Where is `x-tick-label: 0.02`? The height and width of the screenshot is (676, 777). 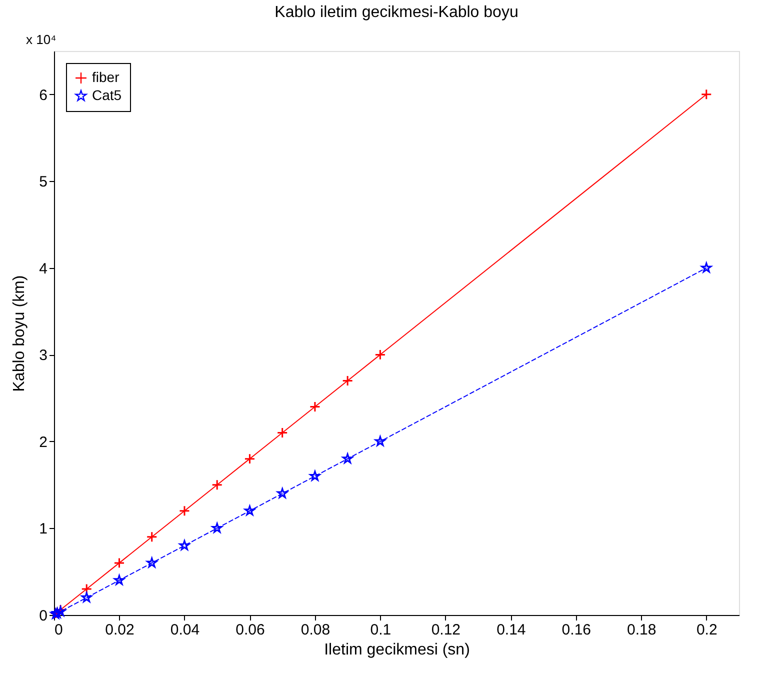
x-tick-label: 0.02 is located at coordinates (119, 630).